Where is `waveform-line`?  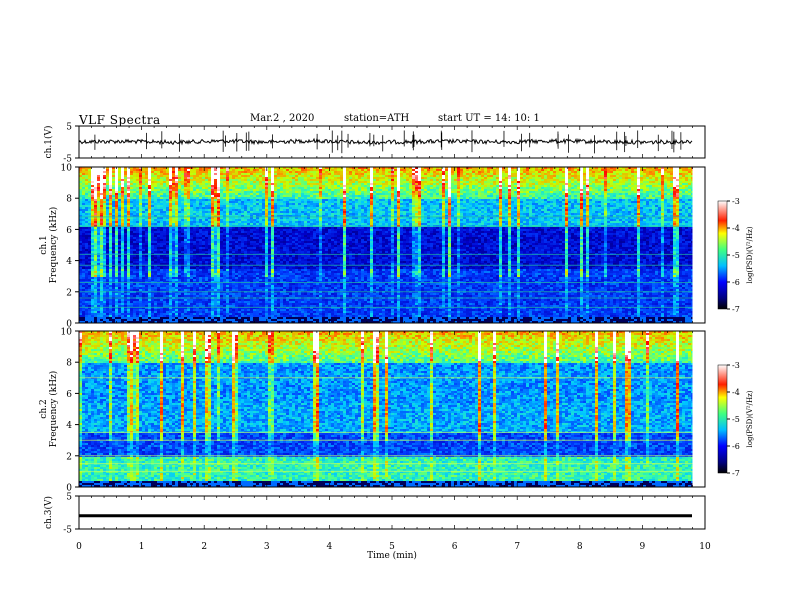
waveform-line is located at coordinates (385, 142).